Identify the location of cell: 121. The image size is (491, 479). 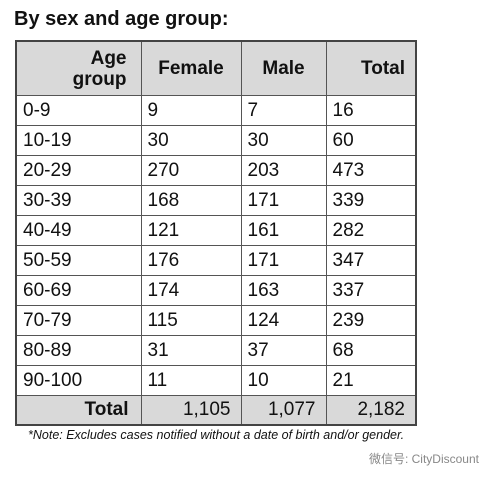
(191, 230).